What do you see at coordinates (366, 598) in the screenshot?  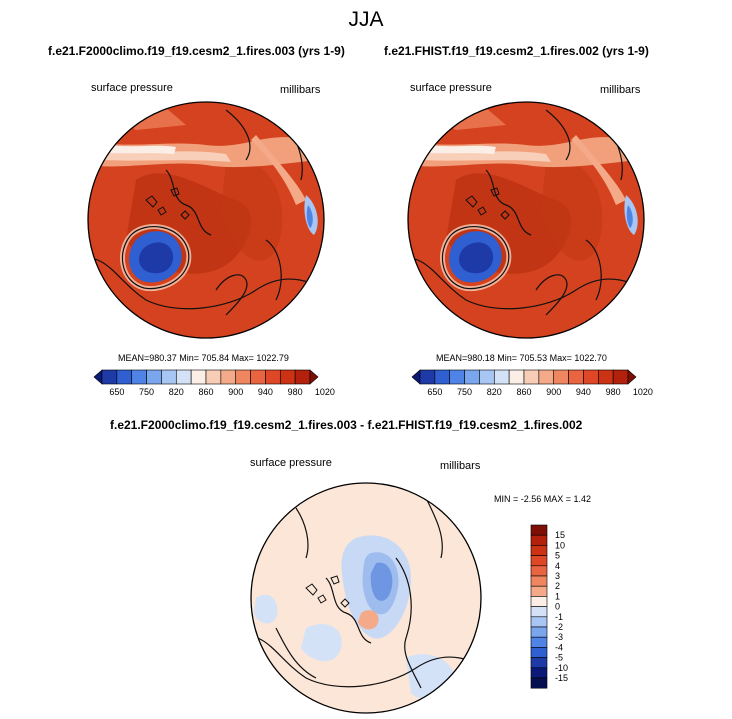 I see `diff-polar-map` at bounding box center [366, 598].